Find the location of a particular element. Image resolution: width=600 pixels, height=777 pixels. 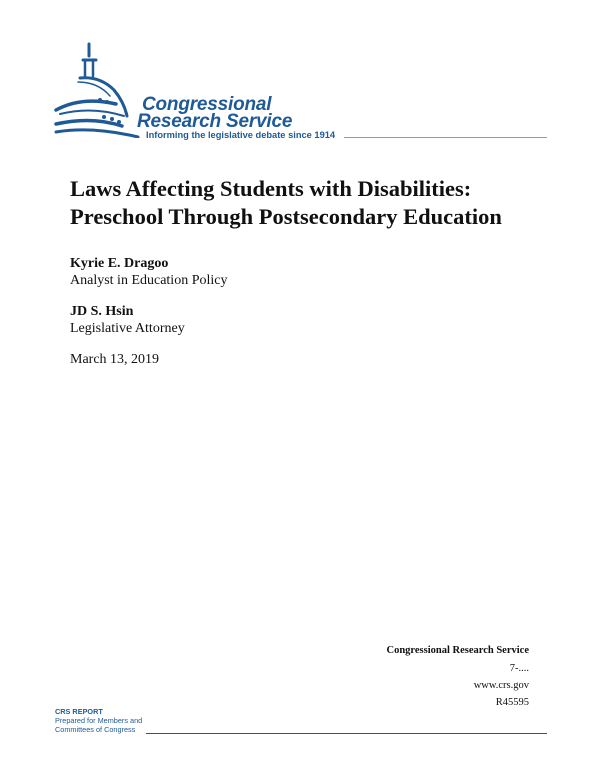

footer-line2: Committees of Congress is located at coordinates (95, 729).